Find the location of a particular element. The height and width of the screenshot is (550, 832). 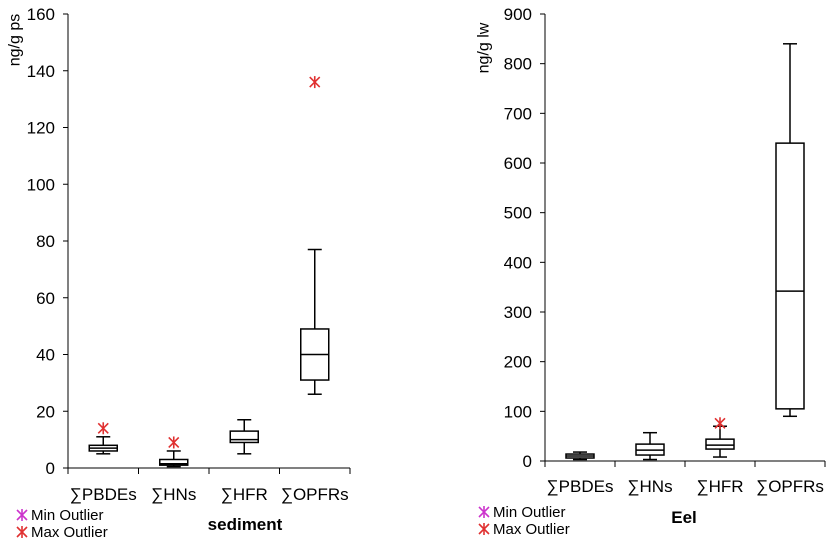

y-tick-label: 200 is located at coordinates (518, 362).